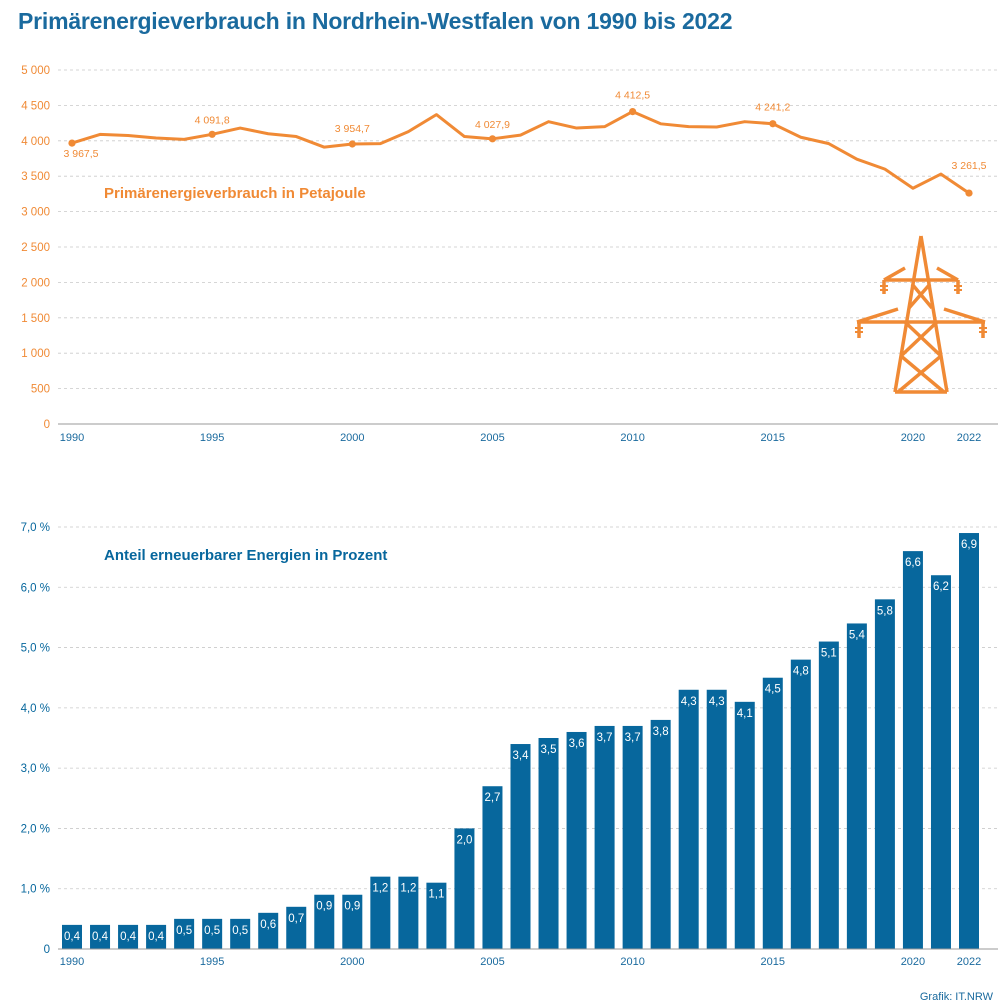  Describe the element at coordinates (268, 925) in the screenshot. I see `bar-value-label: 0,6` at that location.